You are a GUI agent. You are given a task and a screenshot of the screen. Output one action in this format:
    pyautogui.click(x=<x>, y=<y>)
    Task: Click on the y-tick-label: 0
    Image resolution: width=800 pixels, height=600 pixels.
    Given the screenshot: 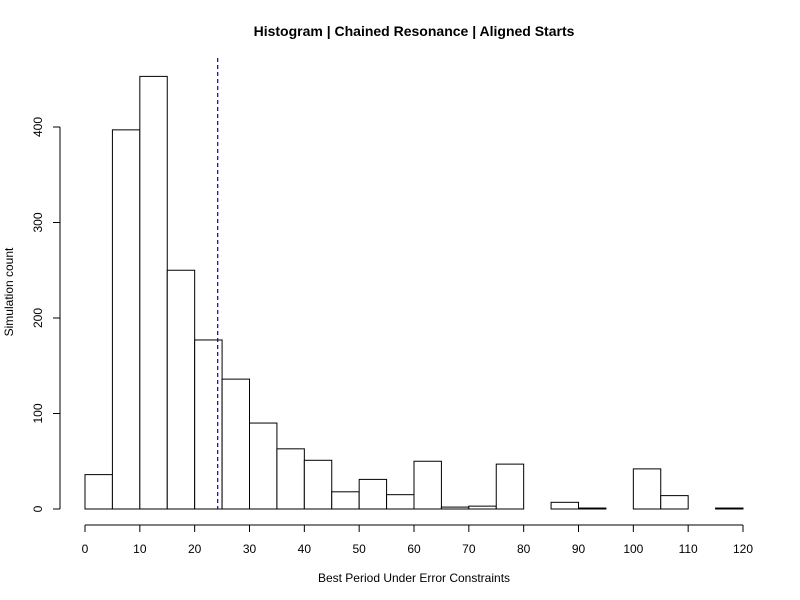 What is the action you would take?
    pyautogui.click(x=38, y=508)
    